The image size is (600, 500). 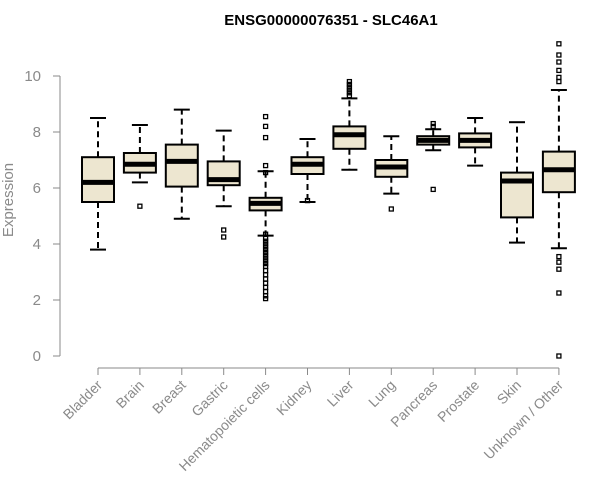 What do you see at coordinates (130, 394) in the screenshot?
I see `x-tick-label: Brain` at bounding box center [130, 394].